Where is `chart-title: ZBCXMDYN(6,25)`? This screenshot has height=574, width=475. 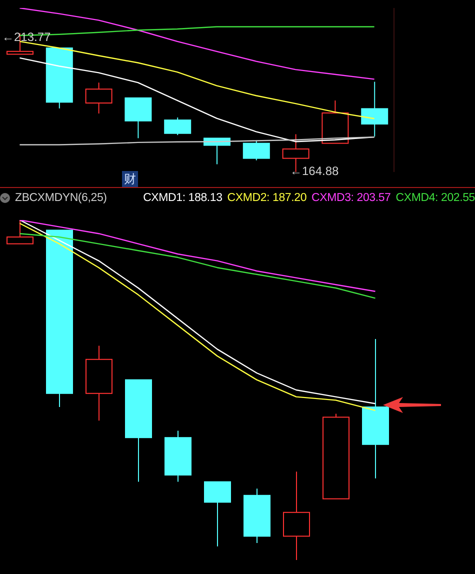 chart-title: ZBCXMDYN(6,25) is located at coordinates (61, 198).